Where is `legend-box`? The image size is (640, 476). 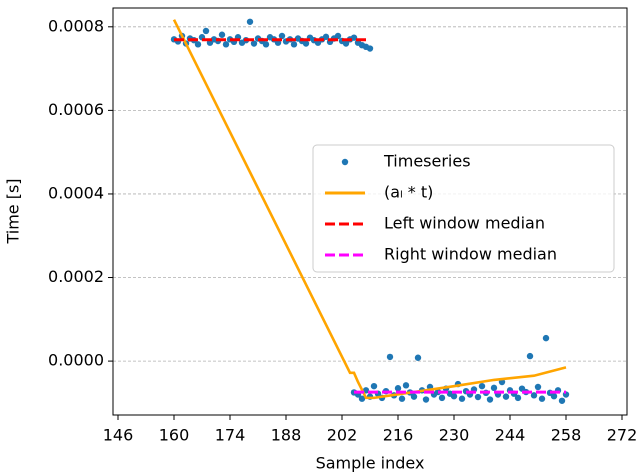 legend-box is located at coordinates (463, 208).